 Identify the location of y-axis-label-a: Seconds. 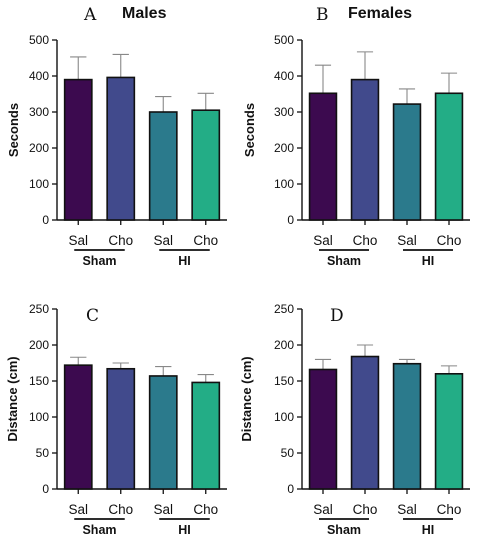
(13, 130).